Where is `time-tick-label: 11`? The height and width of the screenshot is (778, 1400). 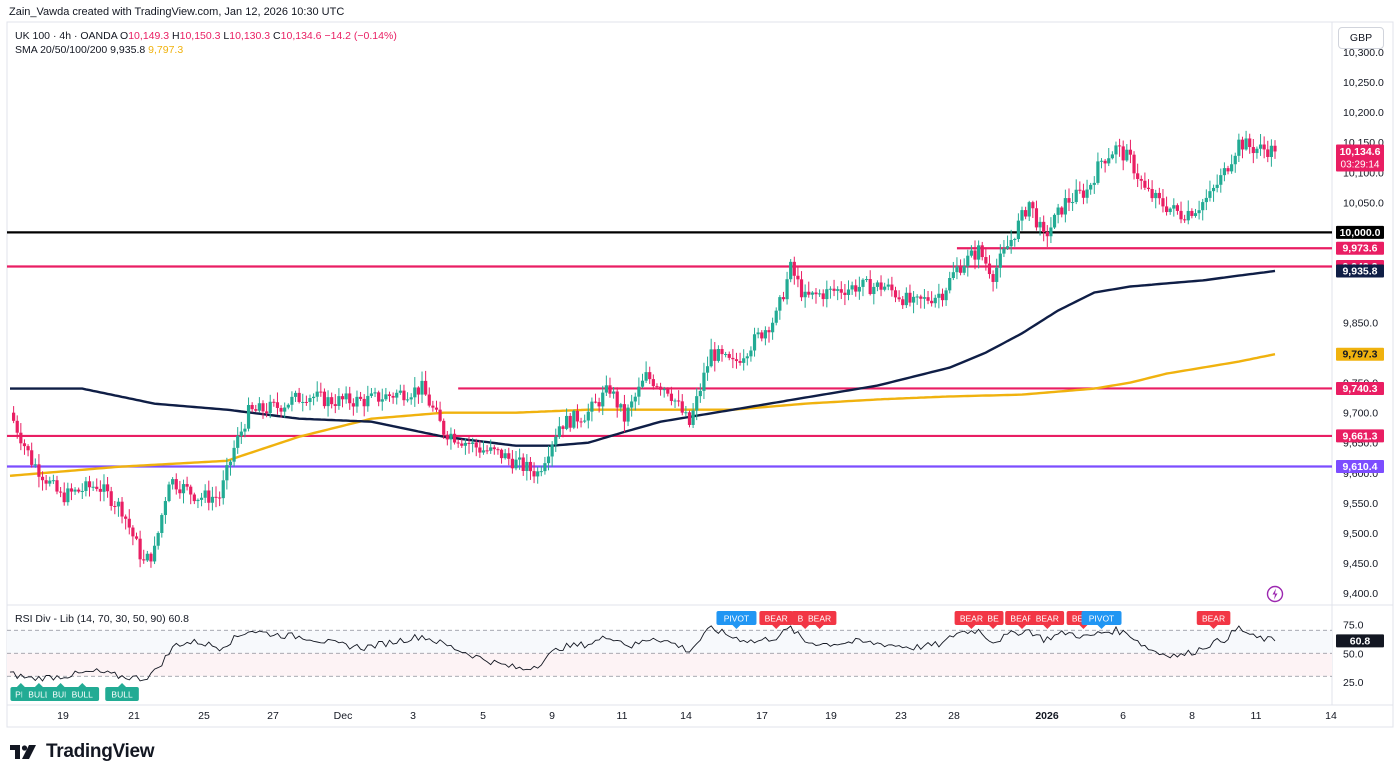
time-tick-label: 11 is located at coordinates (622, 716).